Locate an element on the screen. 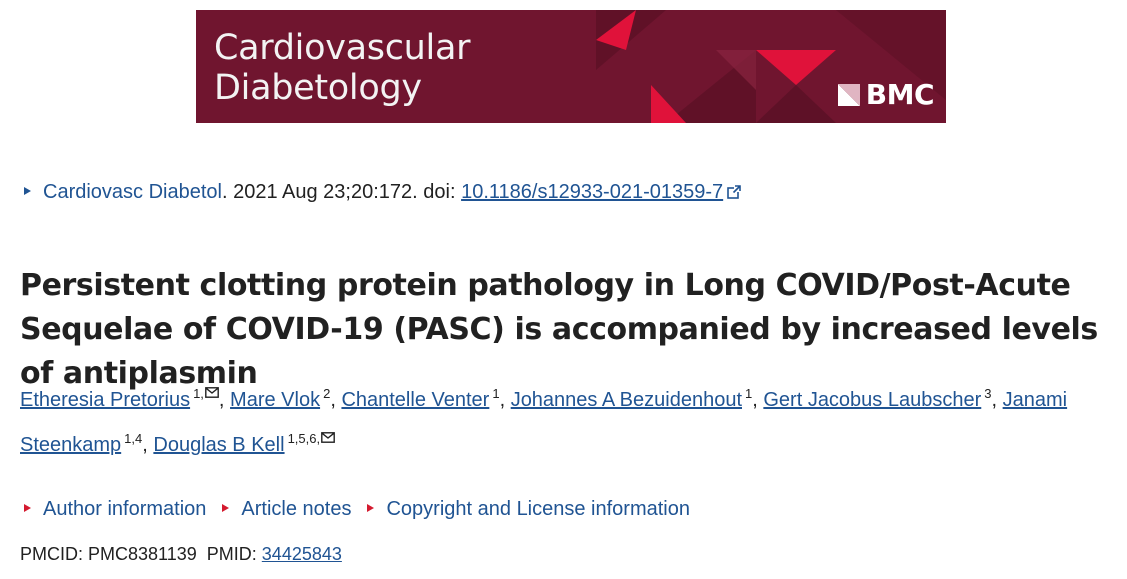  journal-name-line2: Diabetology is located at coordinates (318, 88).